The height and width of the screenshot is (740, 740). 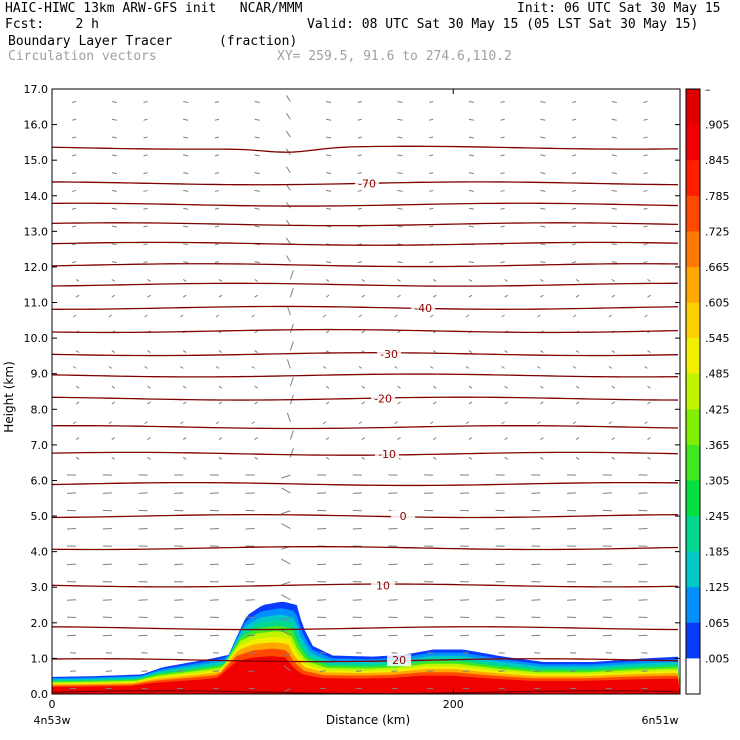 What do you see at coordinates (717, 303) in the screenshot?
I see `colorbar-label: .605` at bounding box center [717, 303].